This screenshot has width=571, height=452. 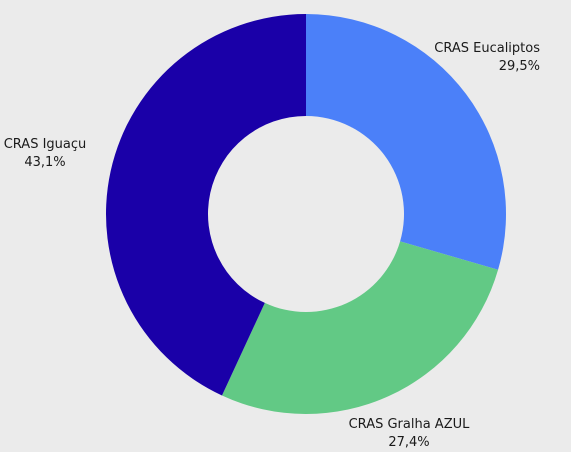 What do you see at coordinates (487, 48) in the screenshot?
I see `segment-label: CRAS Eucaliptos` at bounding box center [487, 48].